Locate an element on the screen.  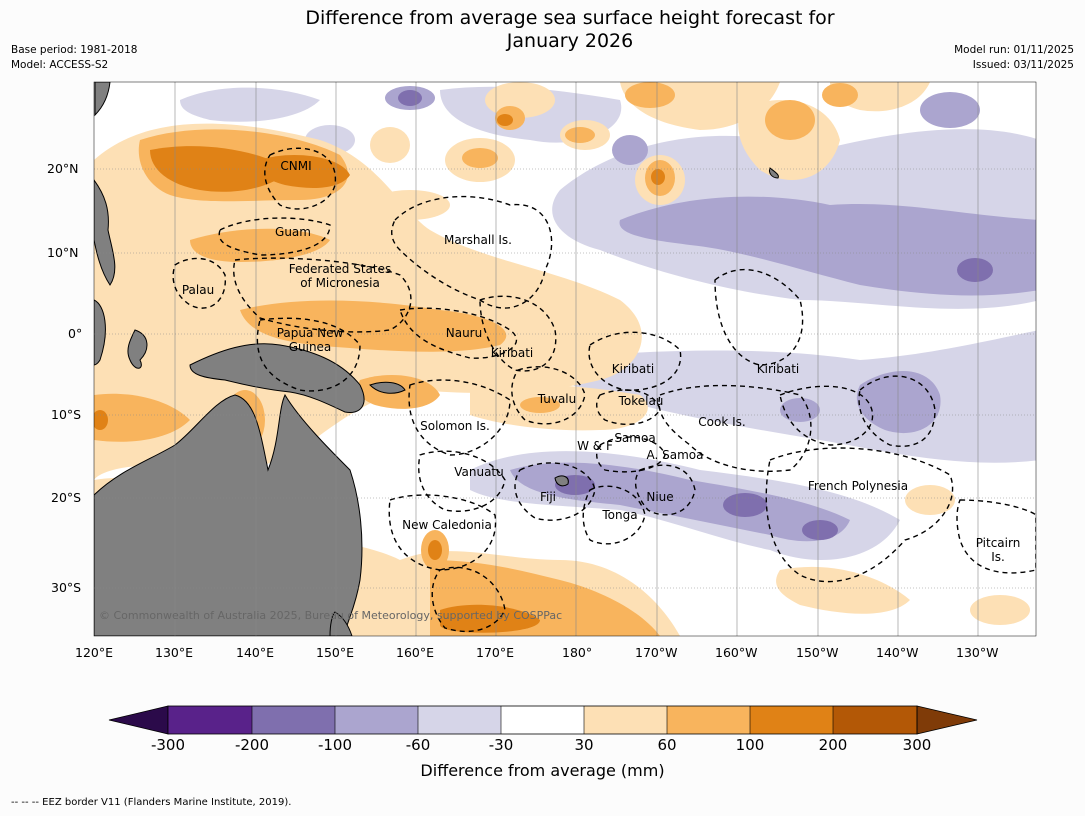
lon-label: 170°E is located at coordinates (495, 652).